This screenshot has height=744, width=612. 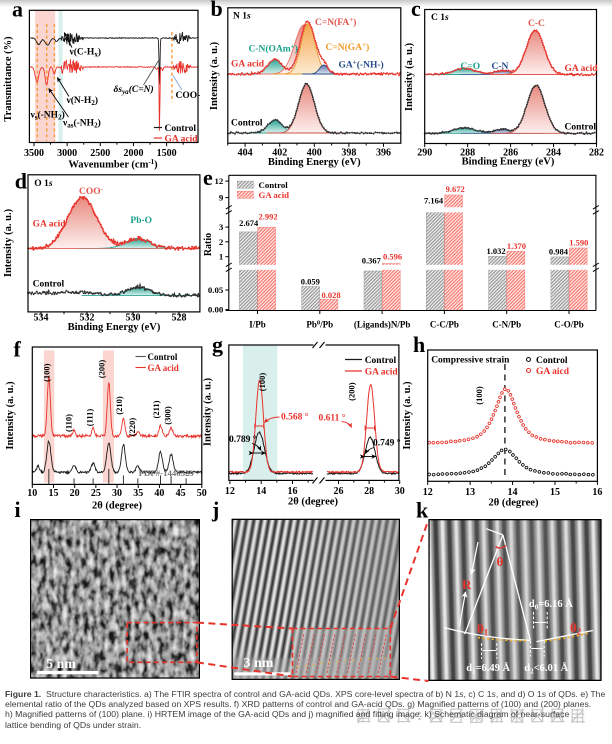 What do you see at coordinates (69, 423) in the screenshot?
I see `svg-text: (110)` at bounding box center [69, 423].